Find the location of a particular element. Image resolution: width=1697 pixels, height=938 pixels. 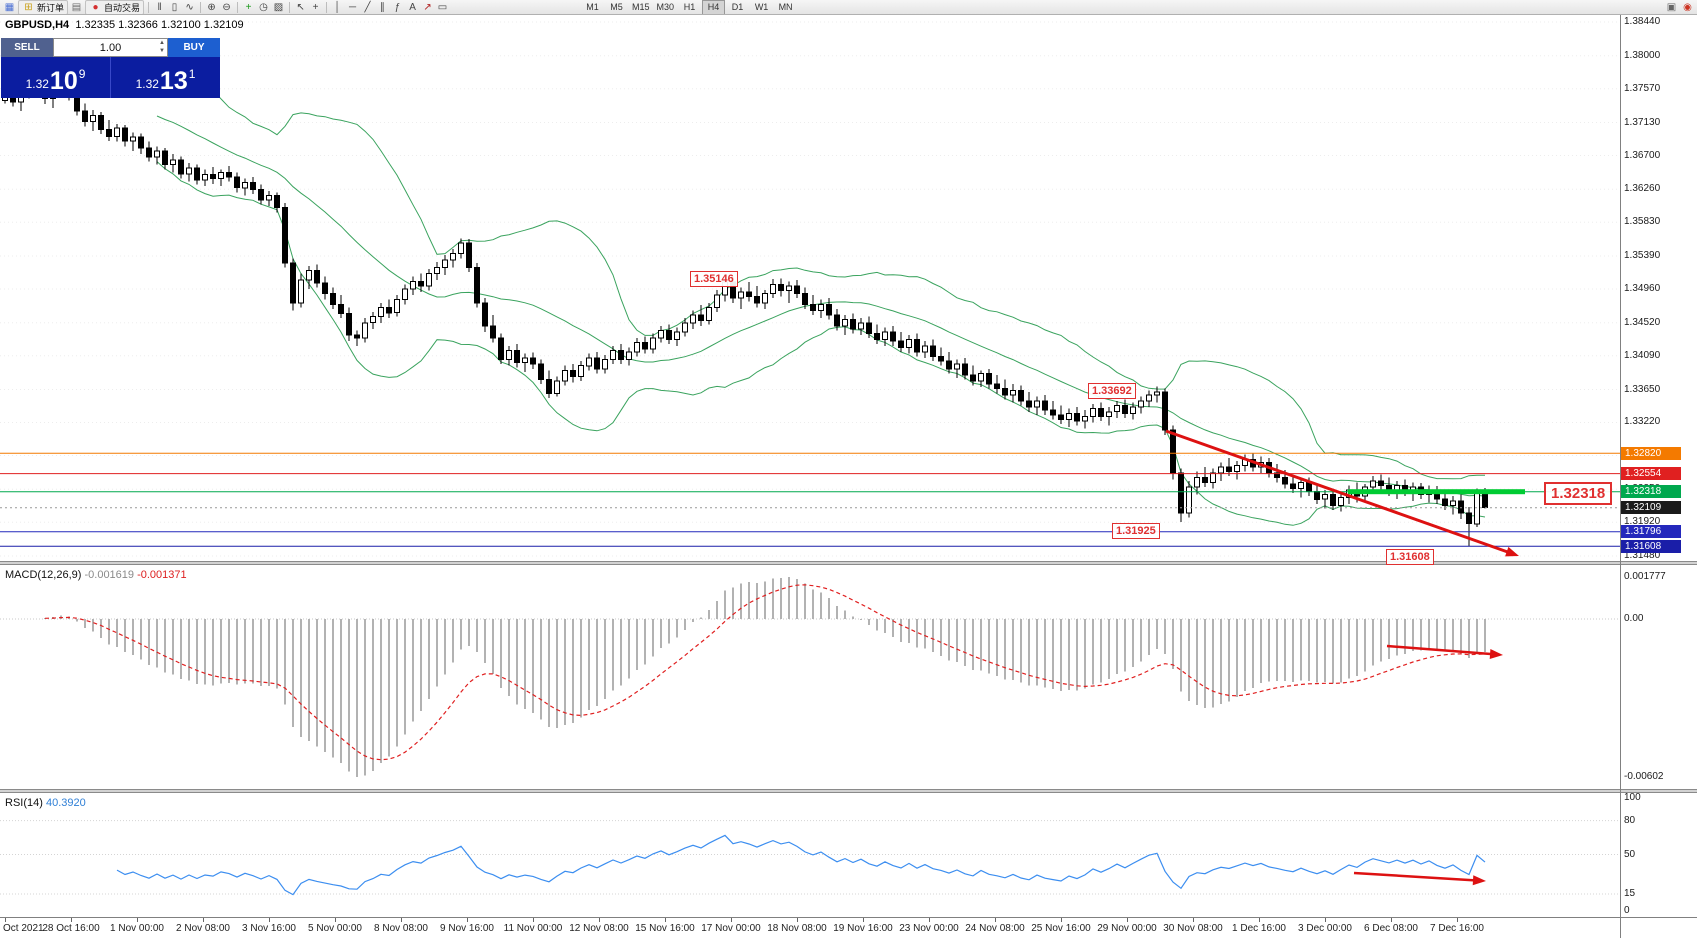

volume-stepper: ▲ ▼ is located at coordinates (162, 47).